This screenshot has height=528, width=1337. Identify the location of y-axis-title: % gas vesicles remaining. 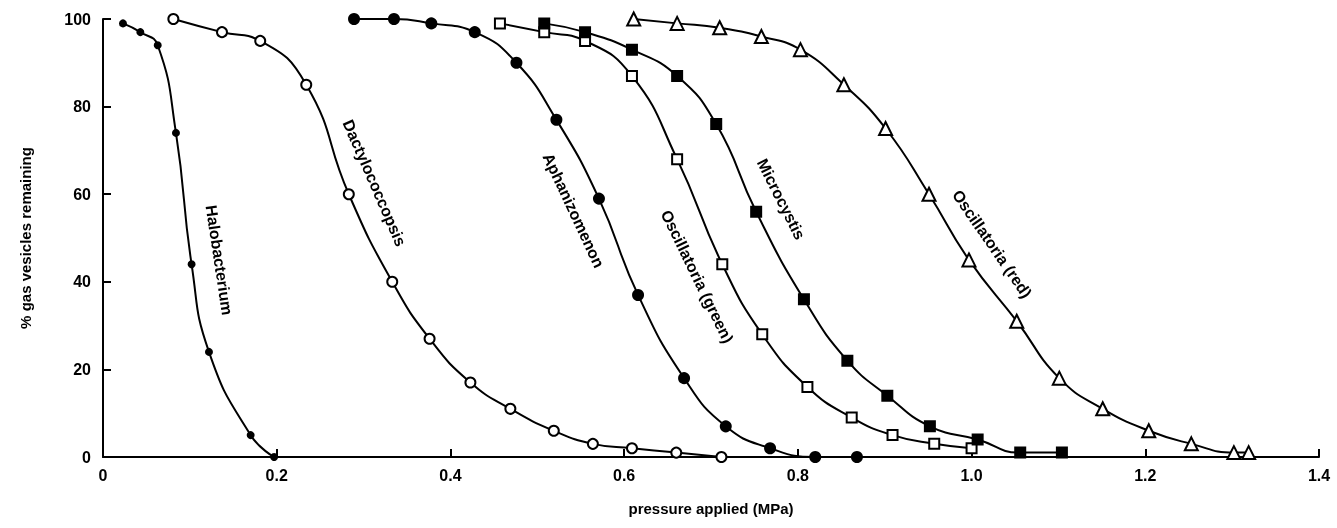
(25, 238).